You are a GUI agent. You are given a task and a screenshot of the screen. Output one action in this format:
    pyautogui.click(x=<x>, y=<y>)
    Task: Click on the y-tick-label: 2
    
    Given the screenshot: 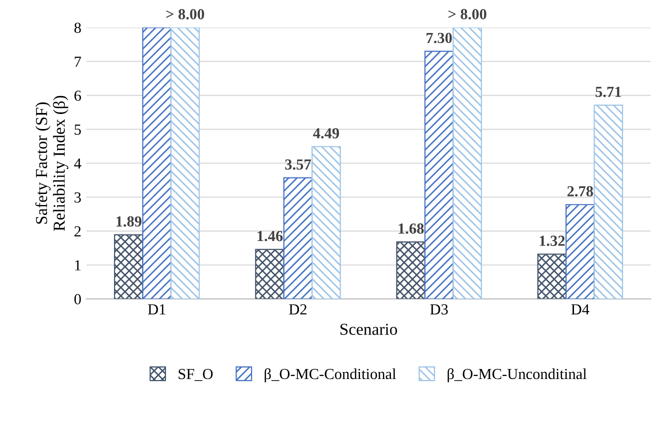 What is the action you would take?
    pyautogui.click(x=77, y=231)
    